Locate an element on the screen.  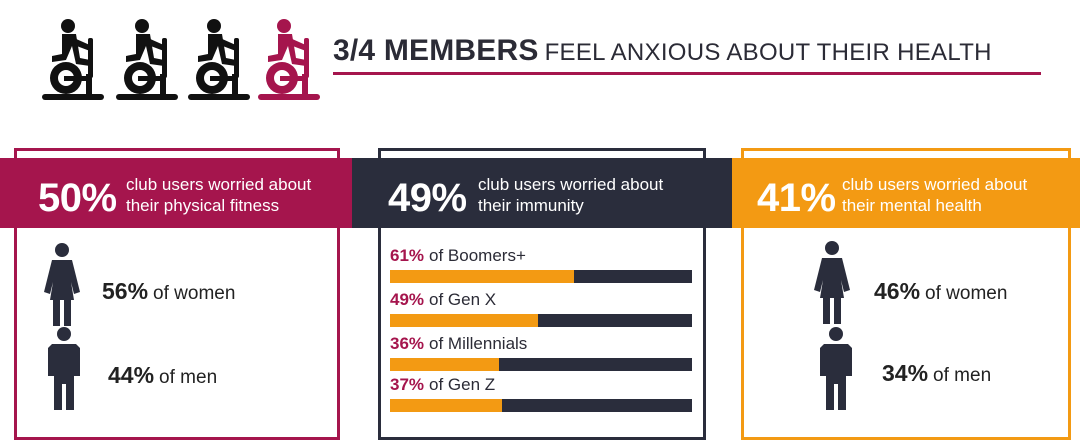
exercise-bike-icons is located at coordinates (183, 59).